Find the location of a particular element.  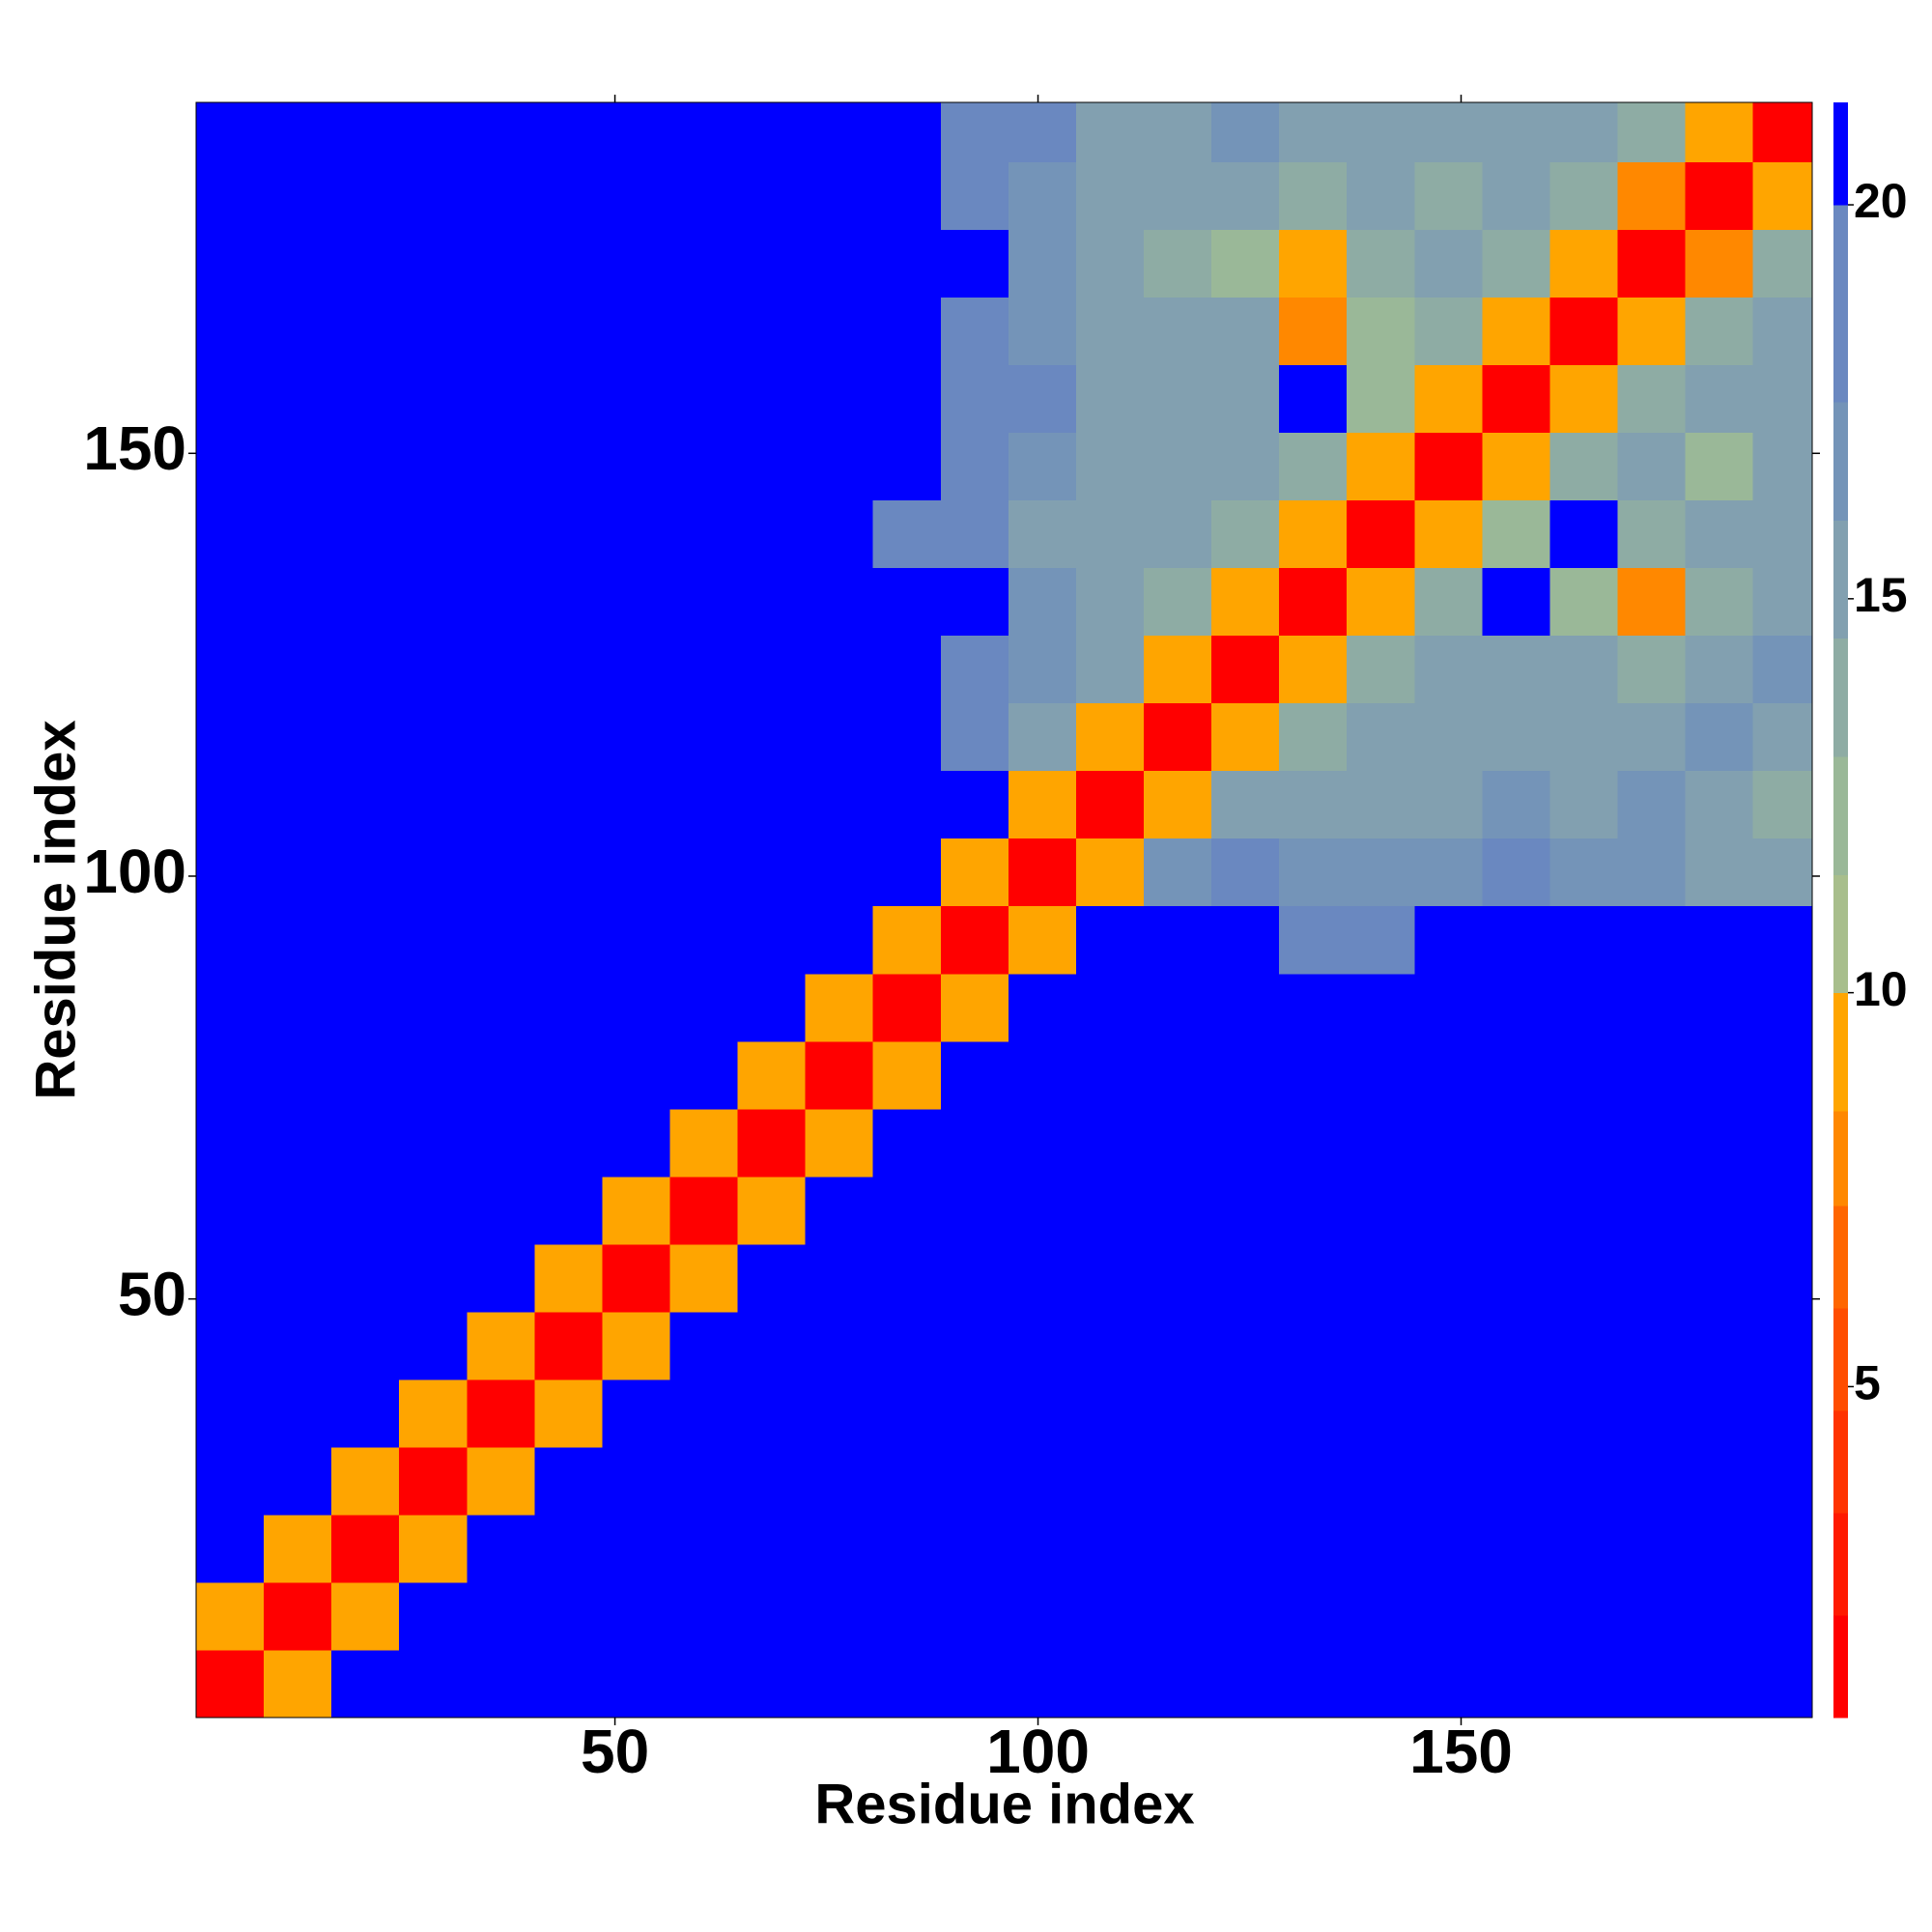

x-tick-label: 50 is located at coordinates (615, 1751).